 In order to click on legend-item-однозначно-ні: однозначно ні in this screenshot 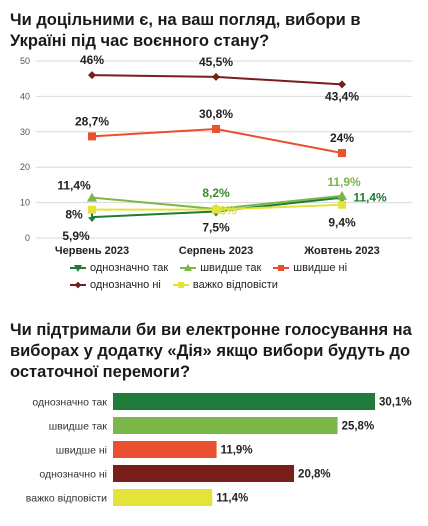, I will do `click(115, 285)`.